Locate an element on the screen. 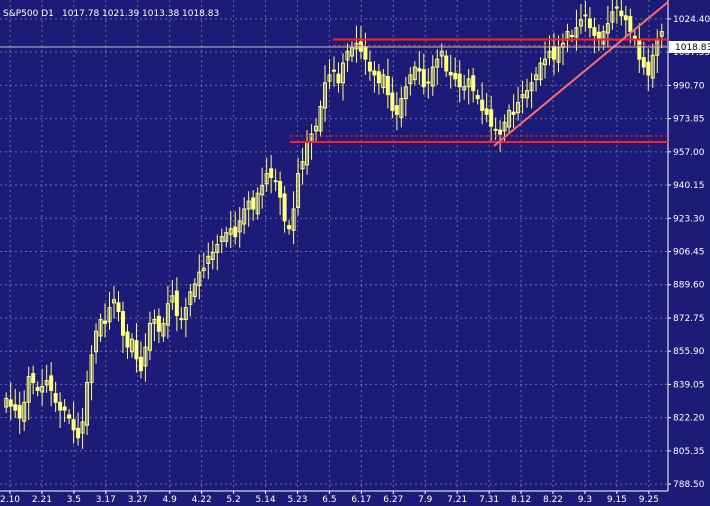 The width and height of the screenshot is (710, 506). y-tick-label: 839.05 is located at coordinates (689, 385).